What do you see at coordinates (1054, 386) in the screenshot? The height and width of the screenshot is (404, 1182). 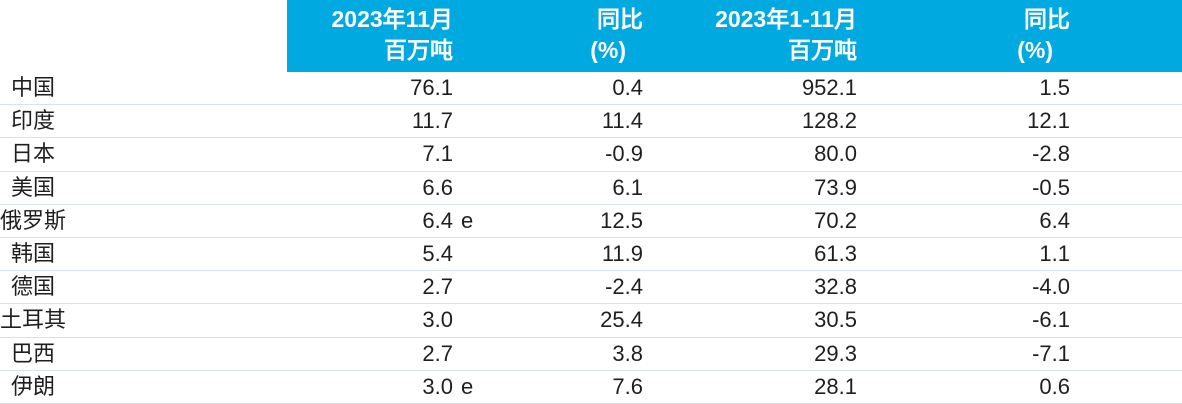 I see `value-yoy-ytd: 0.6` at bounding box center [1054, 386].